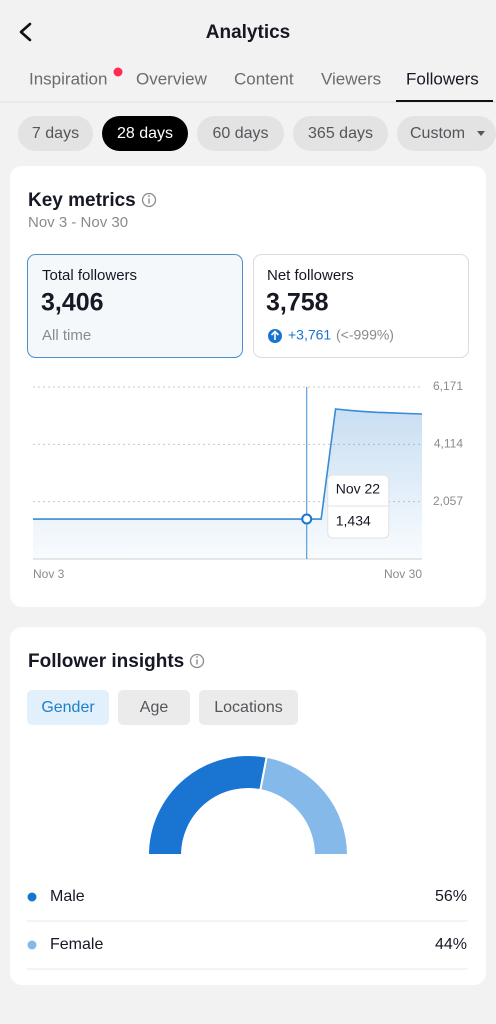 Image resolution: width=496 pixels, height=1024 pixels. What do you see at coordinates (481, 133) in the screenshot?
I see `dropdown-arrow` at bounding box center [481, 133].